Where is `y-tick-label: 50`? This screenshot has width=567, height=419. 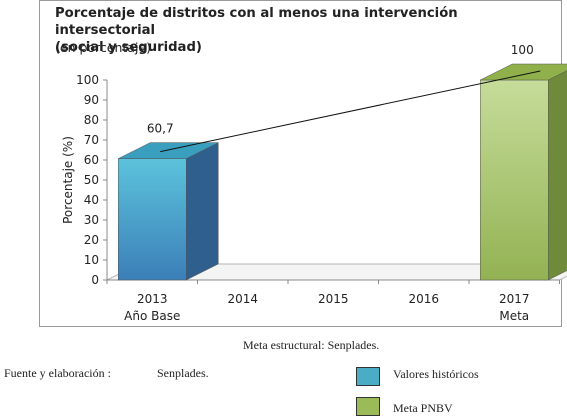 y-tick-label: 50 is located at coordinates (91, 180).